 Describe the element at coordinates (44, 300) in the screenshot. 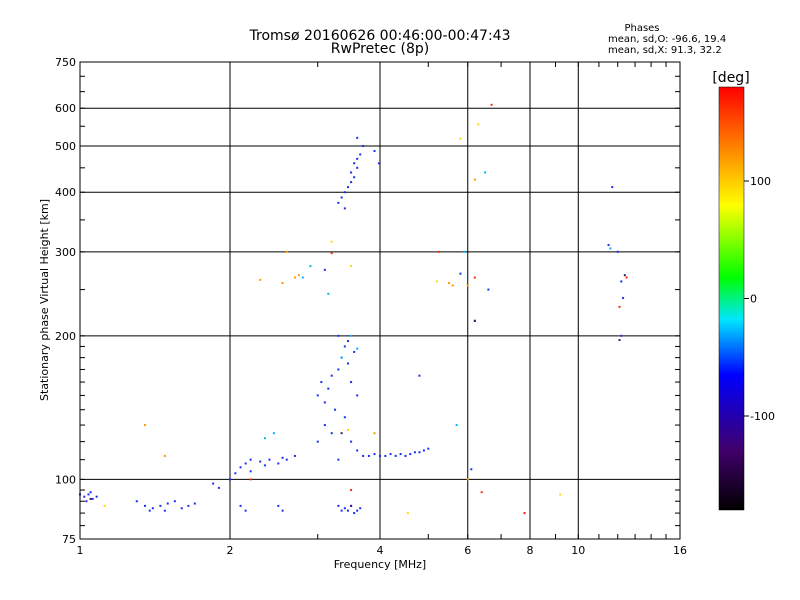

I see `y-axis-label: Stationary phase Virtual Height [km]` at that location.